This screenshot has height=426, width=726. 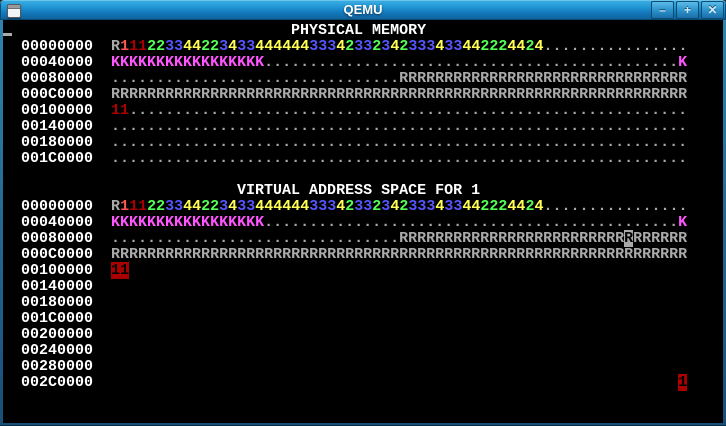 I want to click on window-menu-icon, so click(x=14, y=11).